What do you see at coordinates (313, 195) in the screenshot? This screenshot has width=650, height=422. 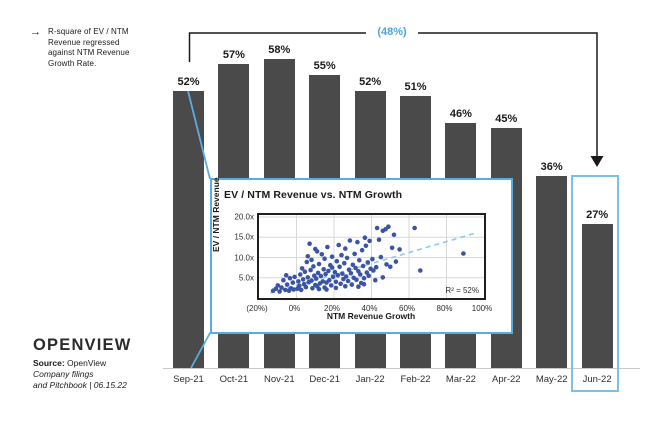 I see `inset-title: EV / NTM Revenue vs. NTM Growth` at bounding box center [313, 195].